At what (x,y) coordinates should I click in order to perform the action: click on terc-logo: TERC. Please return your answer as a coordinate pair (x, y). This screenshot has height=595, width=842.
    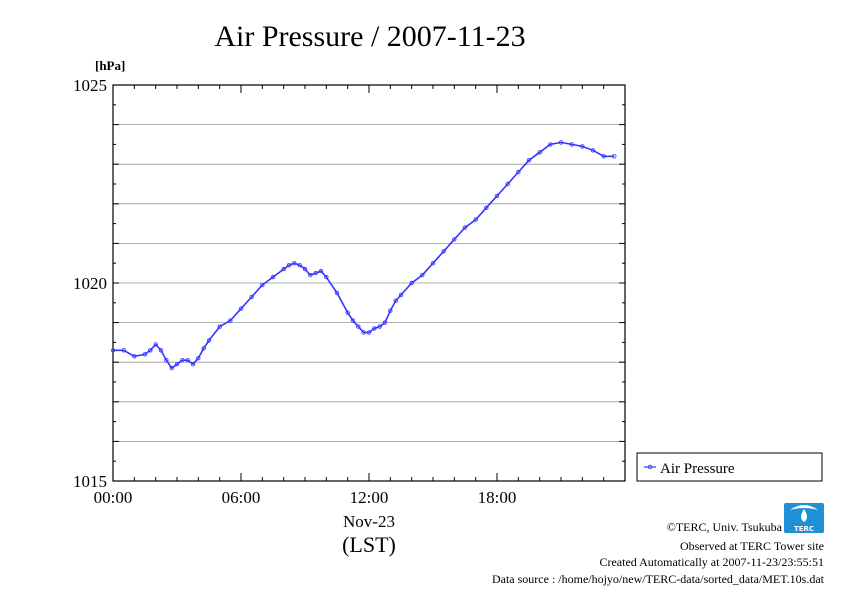
    Looking at the image, I should click on (804, 518).